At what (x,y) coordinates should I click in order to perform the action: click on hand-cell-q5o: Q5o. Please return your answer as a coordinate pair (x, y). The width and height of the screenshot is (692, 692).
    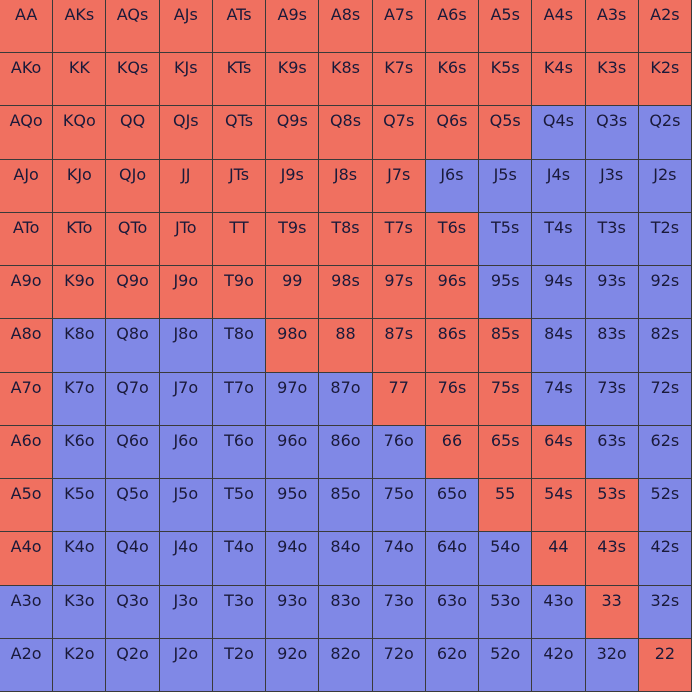
    Looking at the image, I should click on (132, 505).